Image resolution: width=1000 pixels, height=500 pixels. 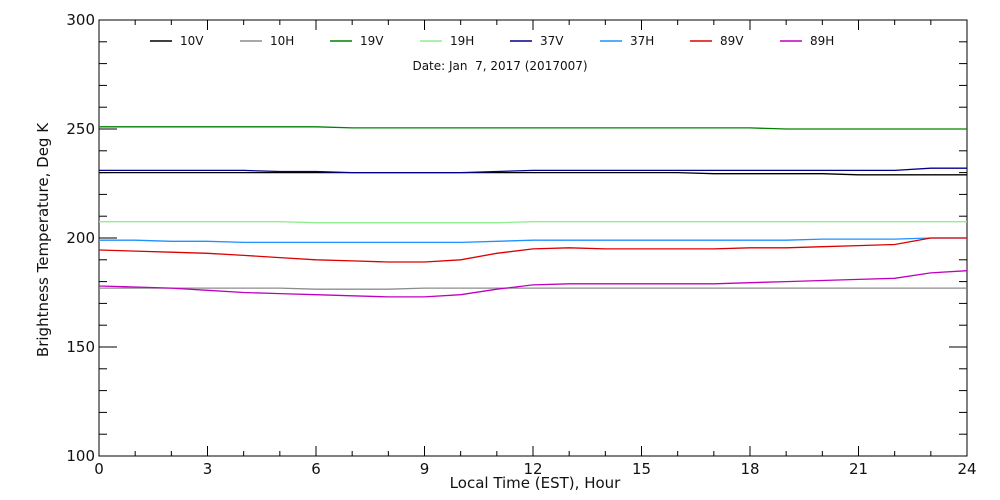 I want to click on legend-label-10v: 10V, so click(x=192, y=41).